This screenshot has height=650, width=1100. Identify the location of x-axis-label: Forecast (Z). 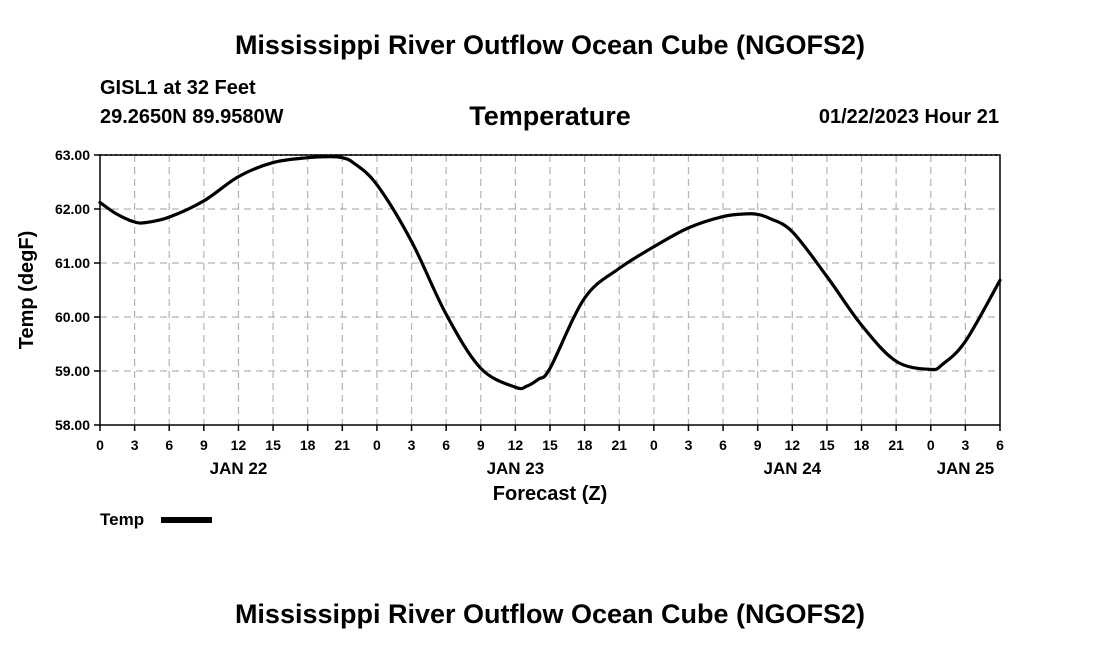
(550, 494).